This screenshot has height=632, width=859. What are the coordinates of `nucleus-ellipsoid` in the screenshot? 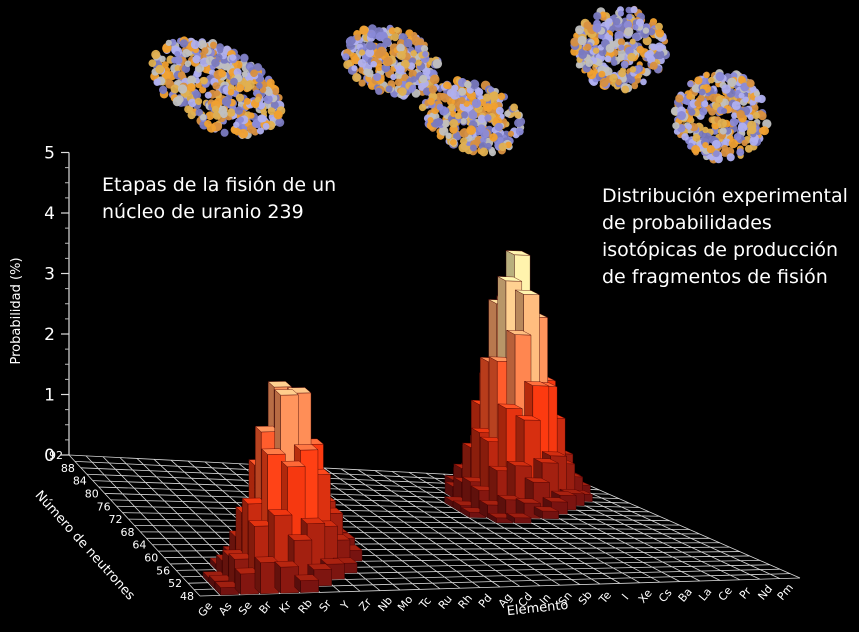 It's located at (217, 88).